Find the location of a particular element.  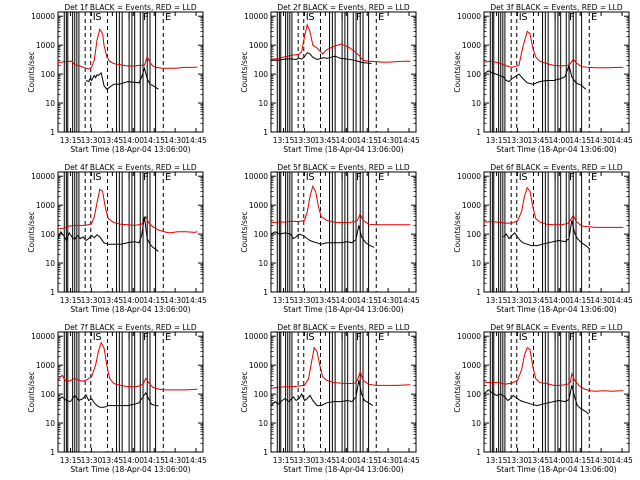

panel-title: Det 8f BLACK = Events, RED = LLD is located at coordinates (343, 327).